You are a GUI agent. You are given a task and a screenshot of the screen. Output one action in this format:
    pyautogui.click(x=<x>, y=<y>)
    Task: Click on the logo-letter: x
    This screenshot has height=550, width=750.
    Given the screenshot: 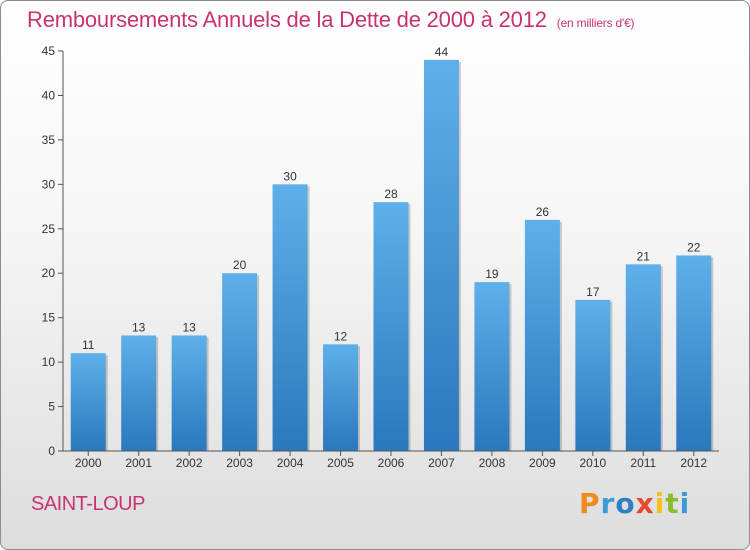 What is the action you would take?
    pyautogui.click(x=645, y=503)
    